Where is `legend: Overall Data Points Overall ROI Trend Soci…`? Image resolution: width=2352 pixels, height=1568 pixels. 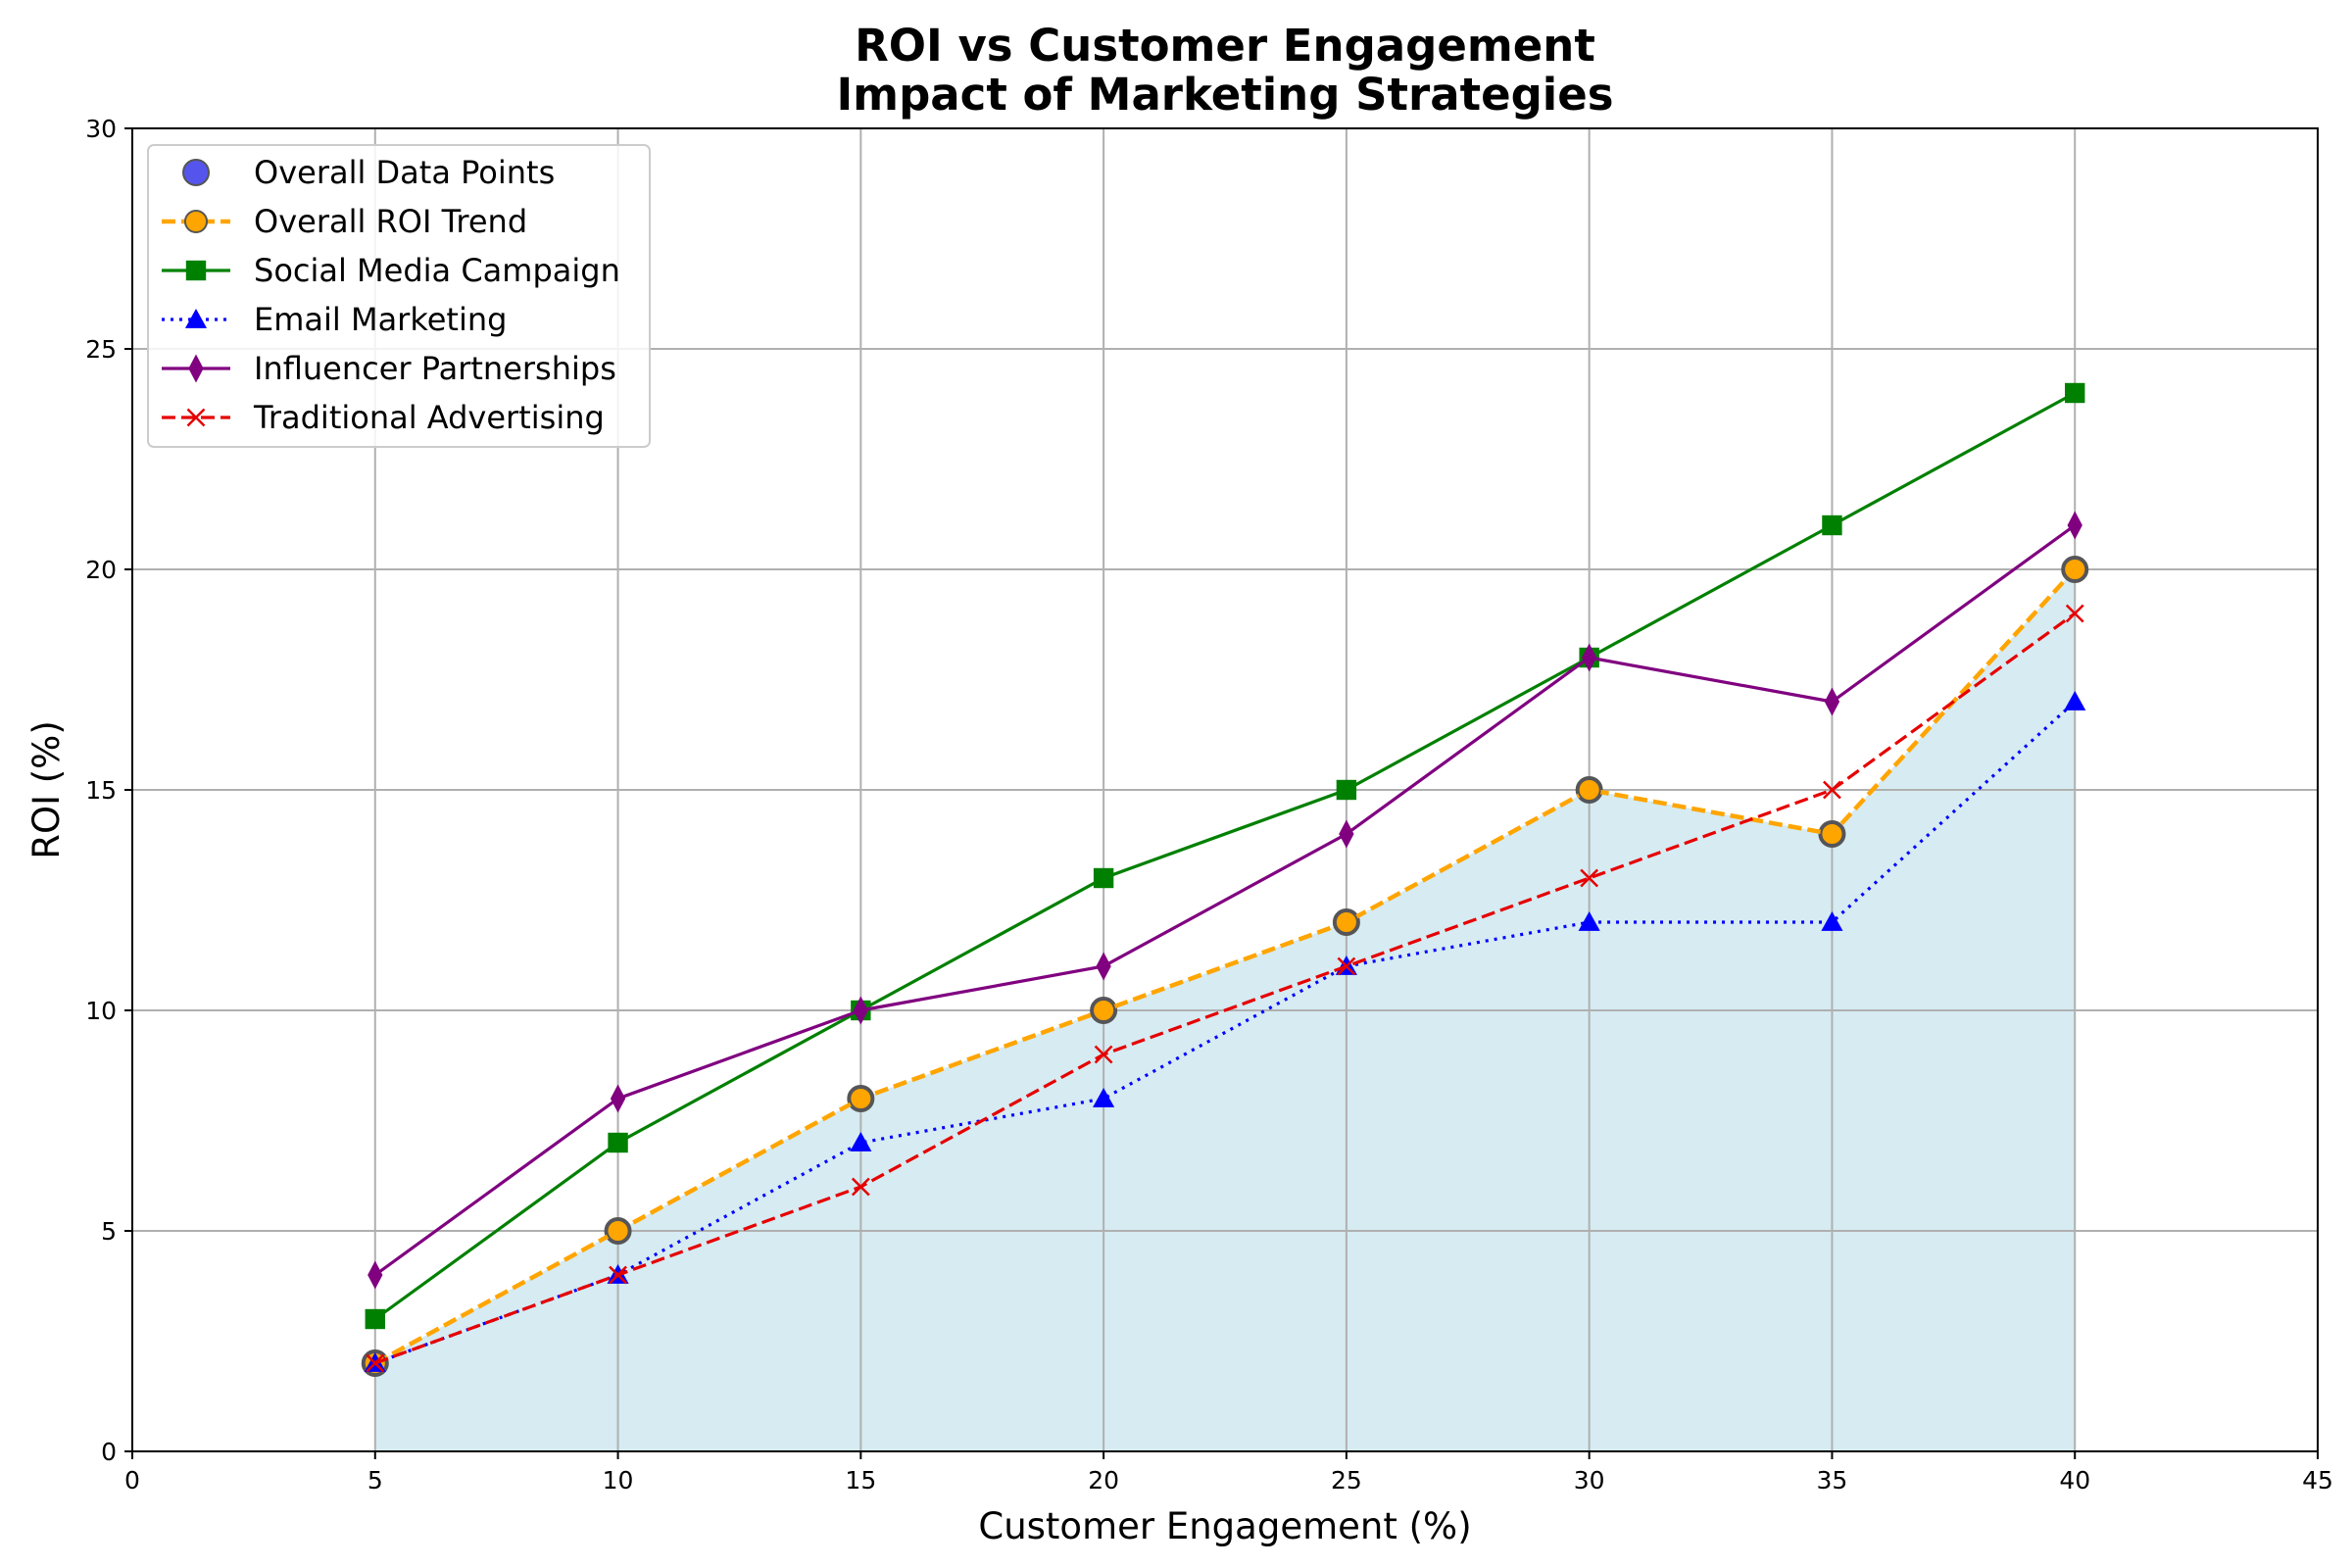 legend: Overall Data Points Overall ROI Trend Soci… is located at coordinates (399, 296).